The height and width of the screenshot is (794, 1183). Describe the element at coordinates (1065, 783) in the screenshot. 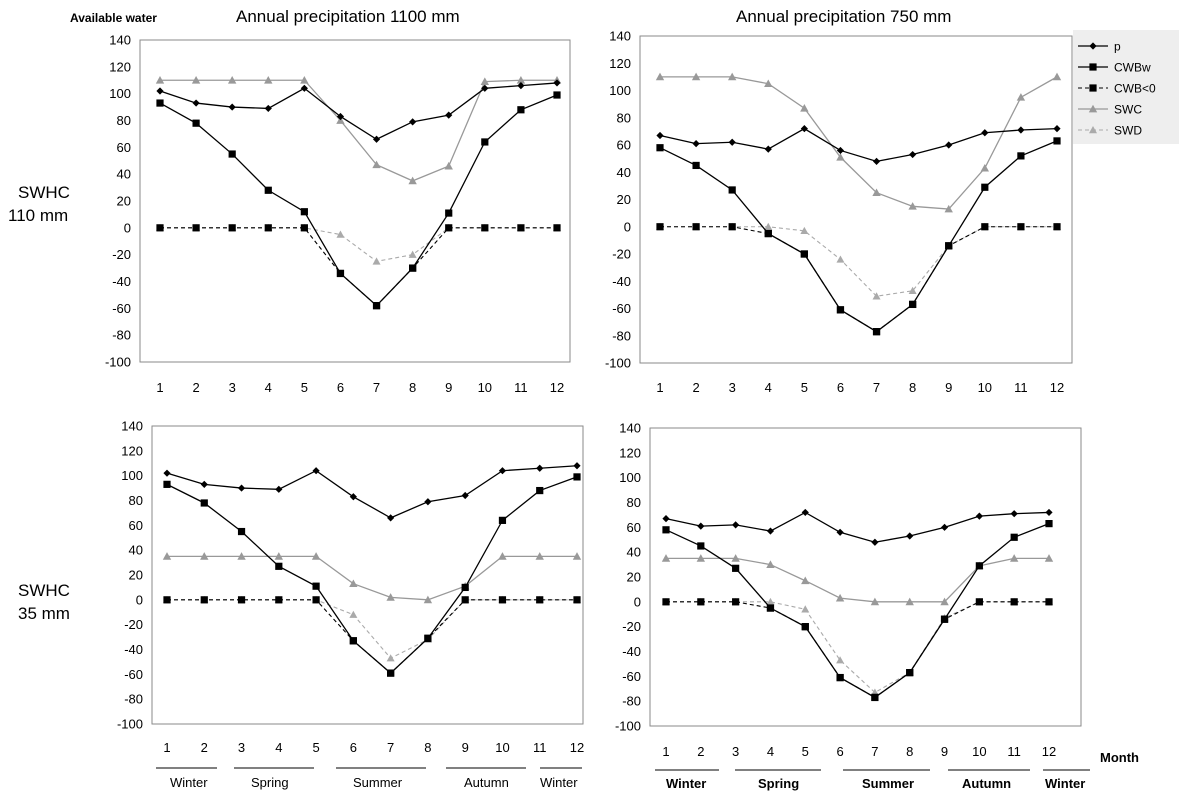

I see `season-winter-right-2: Winter` at that location.